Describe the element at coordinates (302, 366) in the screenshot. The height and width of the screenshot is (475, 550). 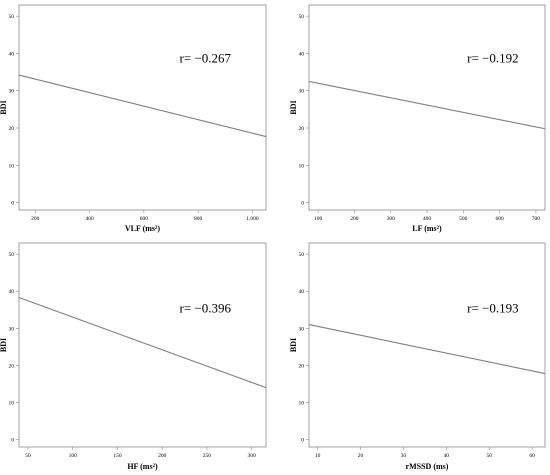
I see `y-tick-label-rmssd-20: 20` at that location.